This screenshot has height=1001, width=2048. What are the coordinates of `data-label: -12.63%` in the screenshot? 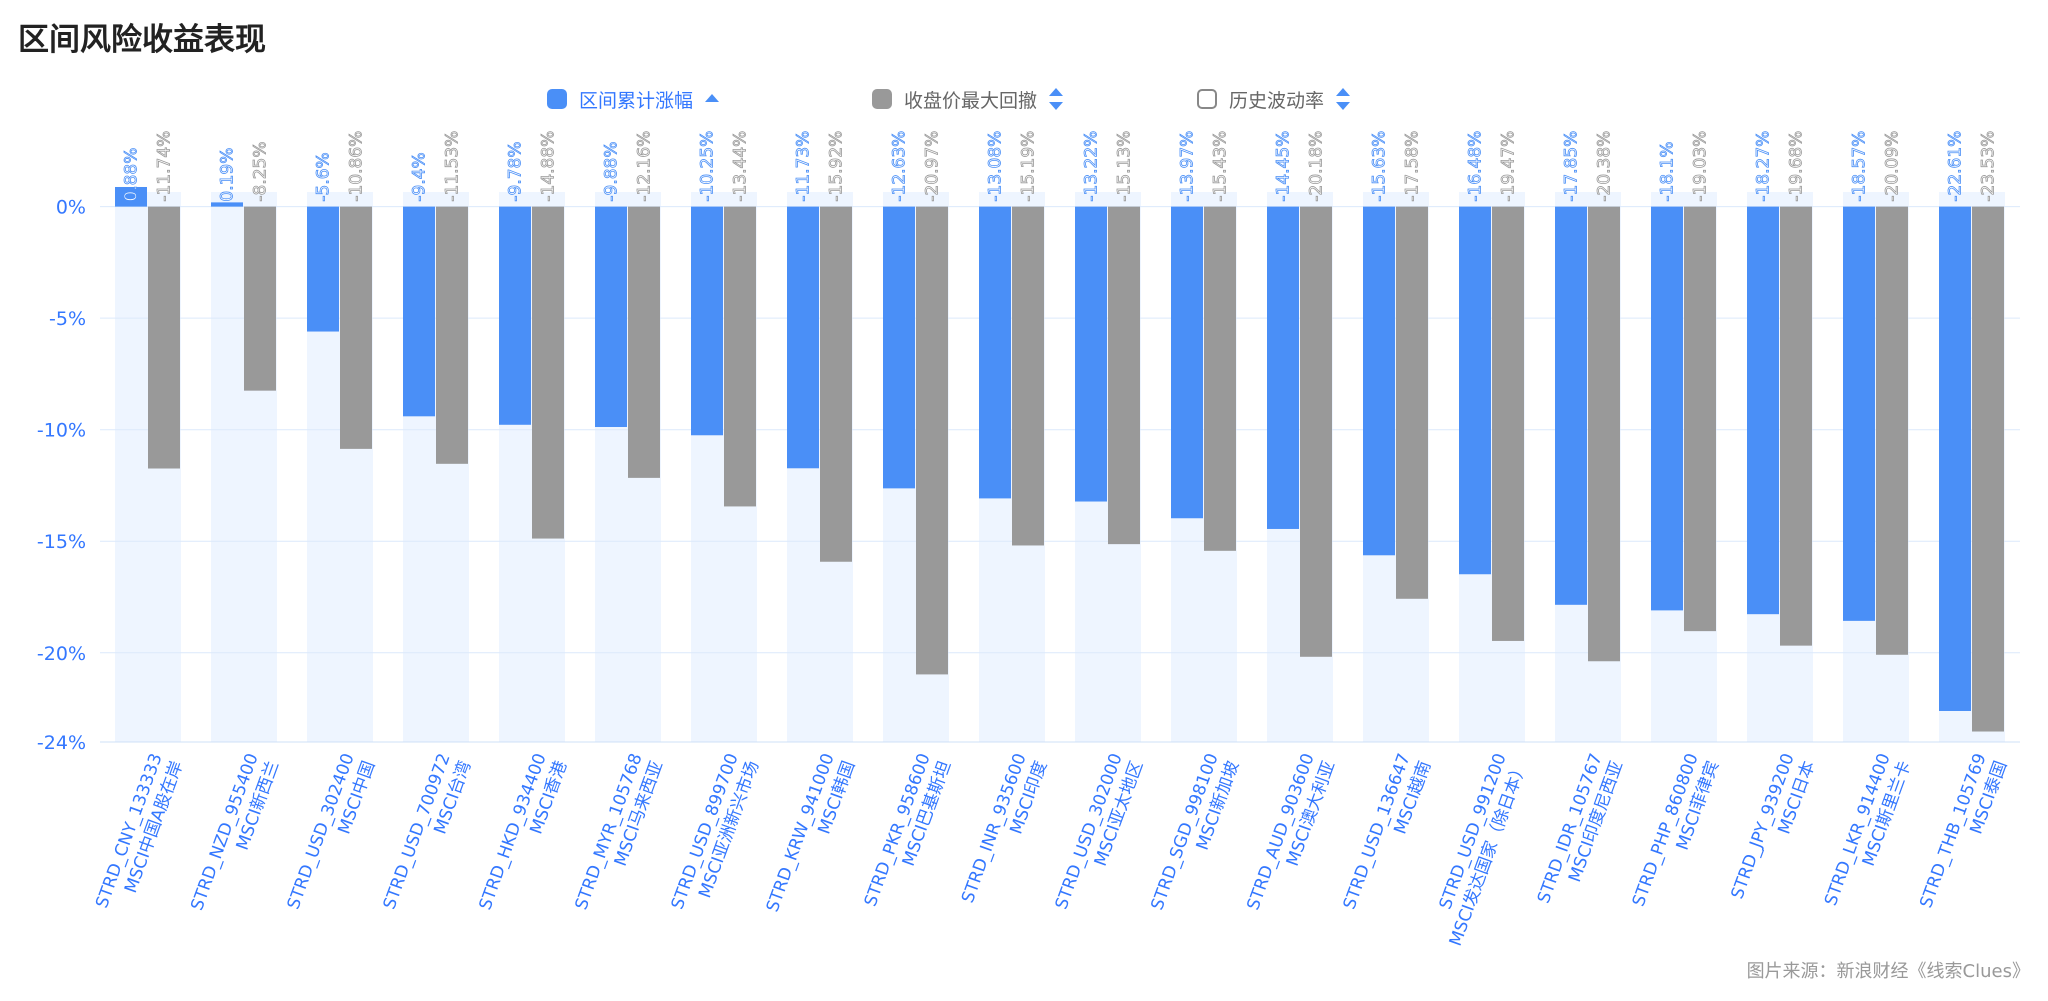 It's located at (900, 166).